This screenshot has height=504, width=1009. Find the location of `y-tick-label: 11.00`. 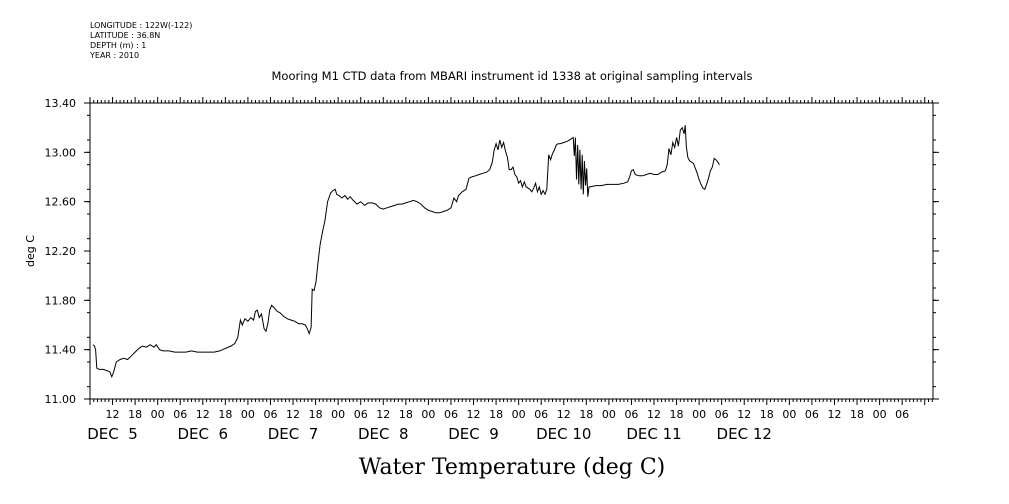

y-tick-label: 11.00 is located at coordinates (61, 399).